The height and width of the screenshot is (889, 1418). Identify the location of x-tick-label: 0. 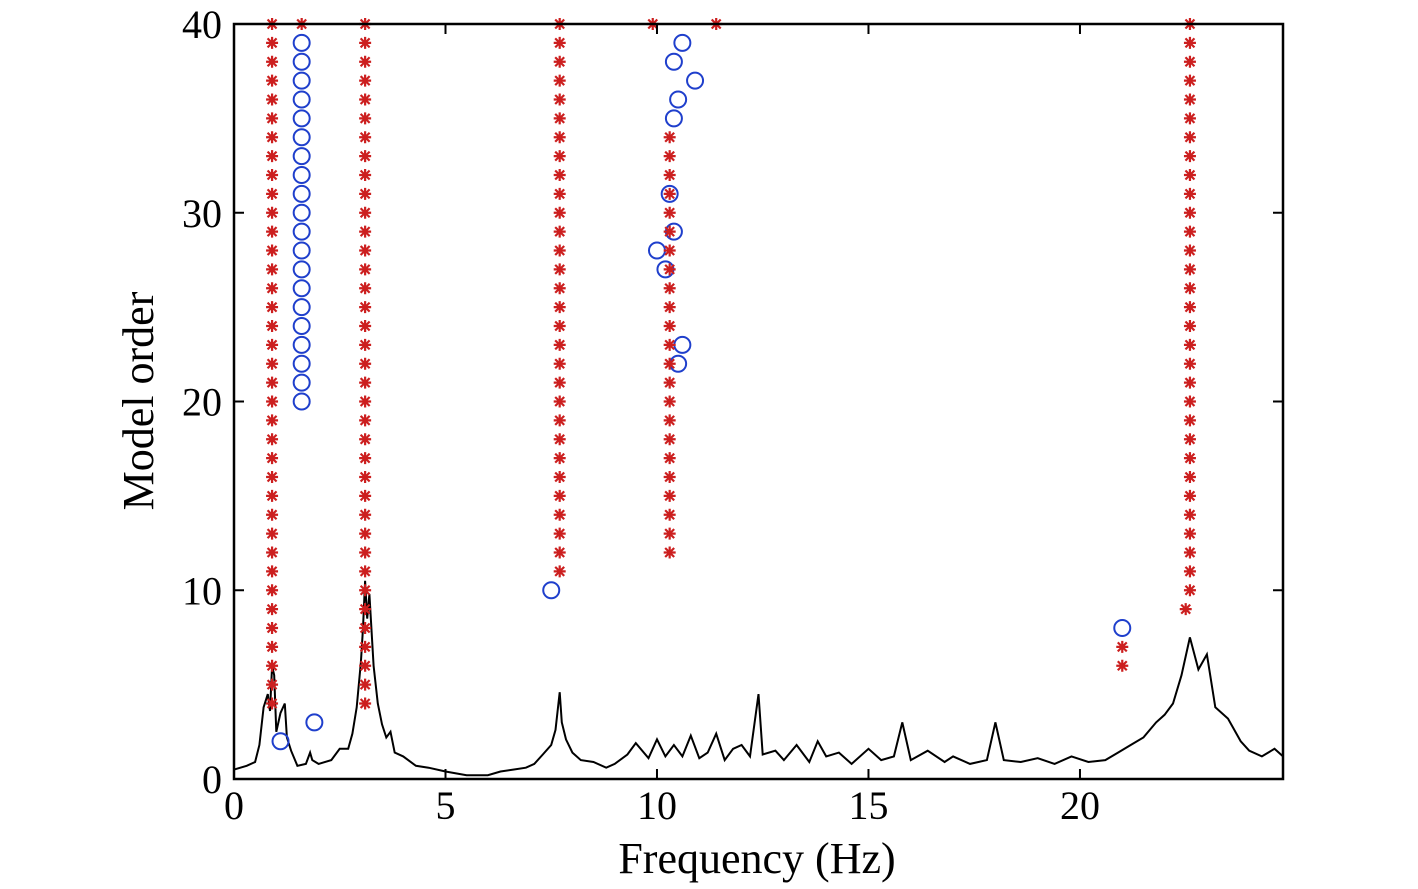
(234, 805).